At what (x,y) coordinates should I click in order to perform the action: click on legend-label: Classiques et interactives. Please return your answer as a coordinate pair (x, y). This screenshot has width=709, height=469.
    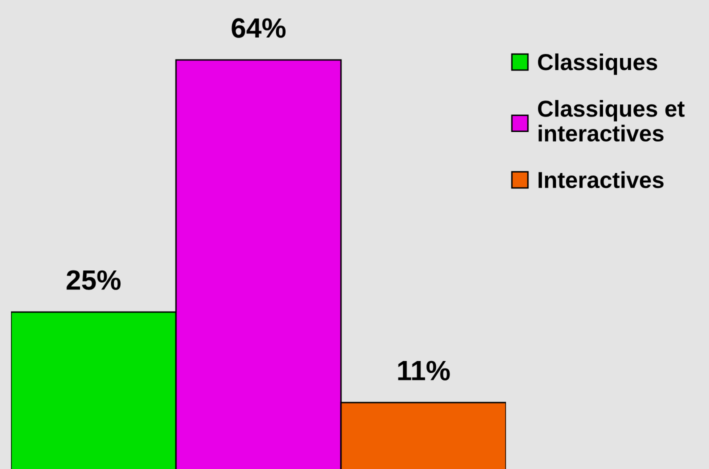
    Looking at the image, I should click on (611, 121).